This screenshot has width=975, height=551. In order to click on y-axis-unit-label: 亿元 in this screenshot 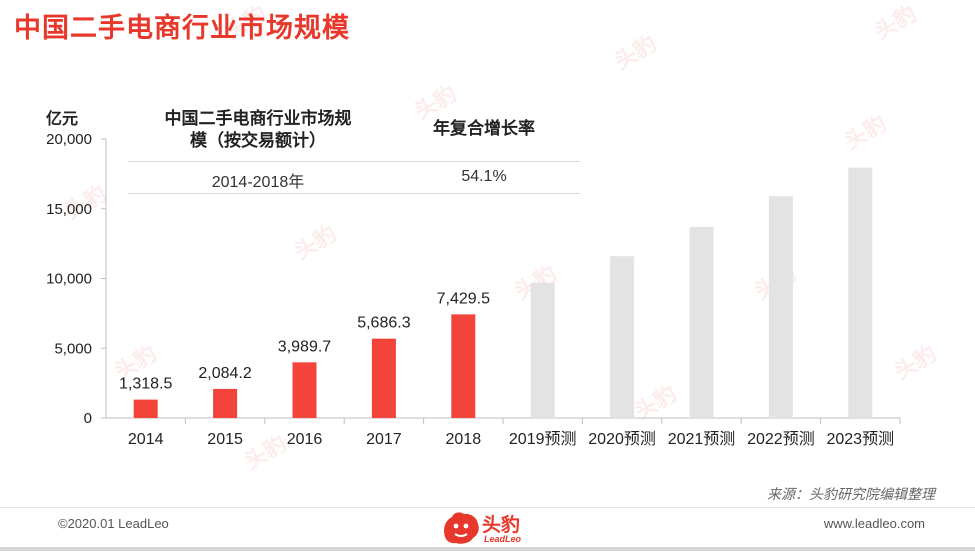, I will do `click(62, 118)`.